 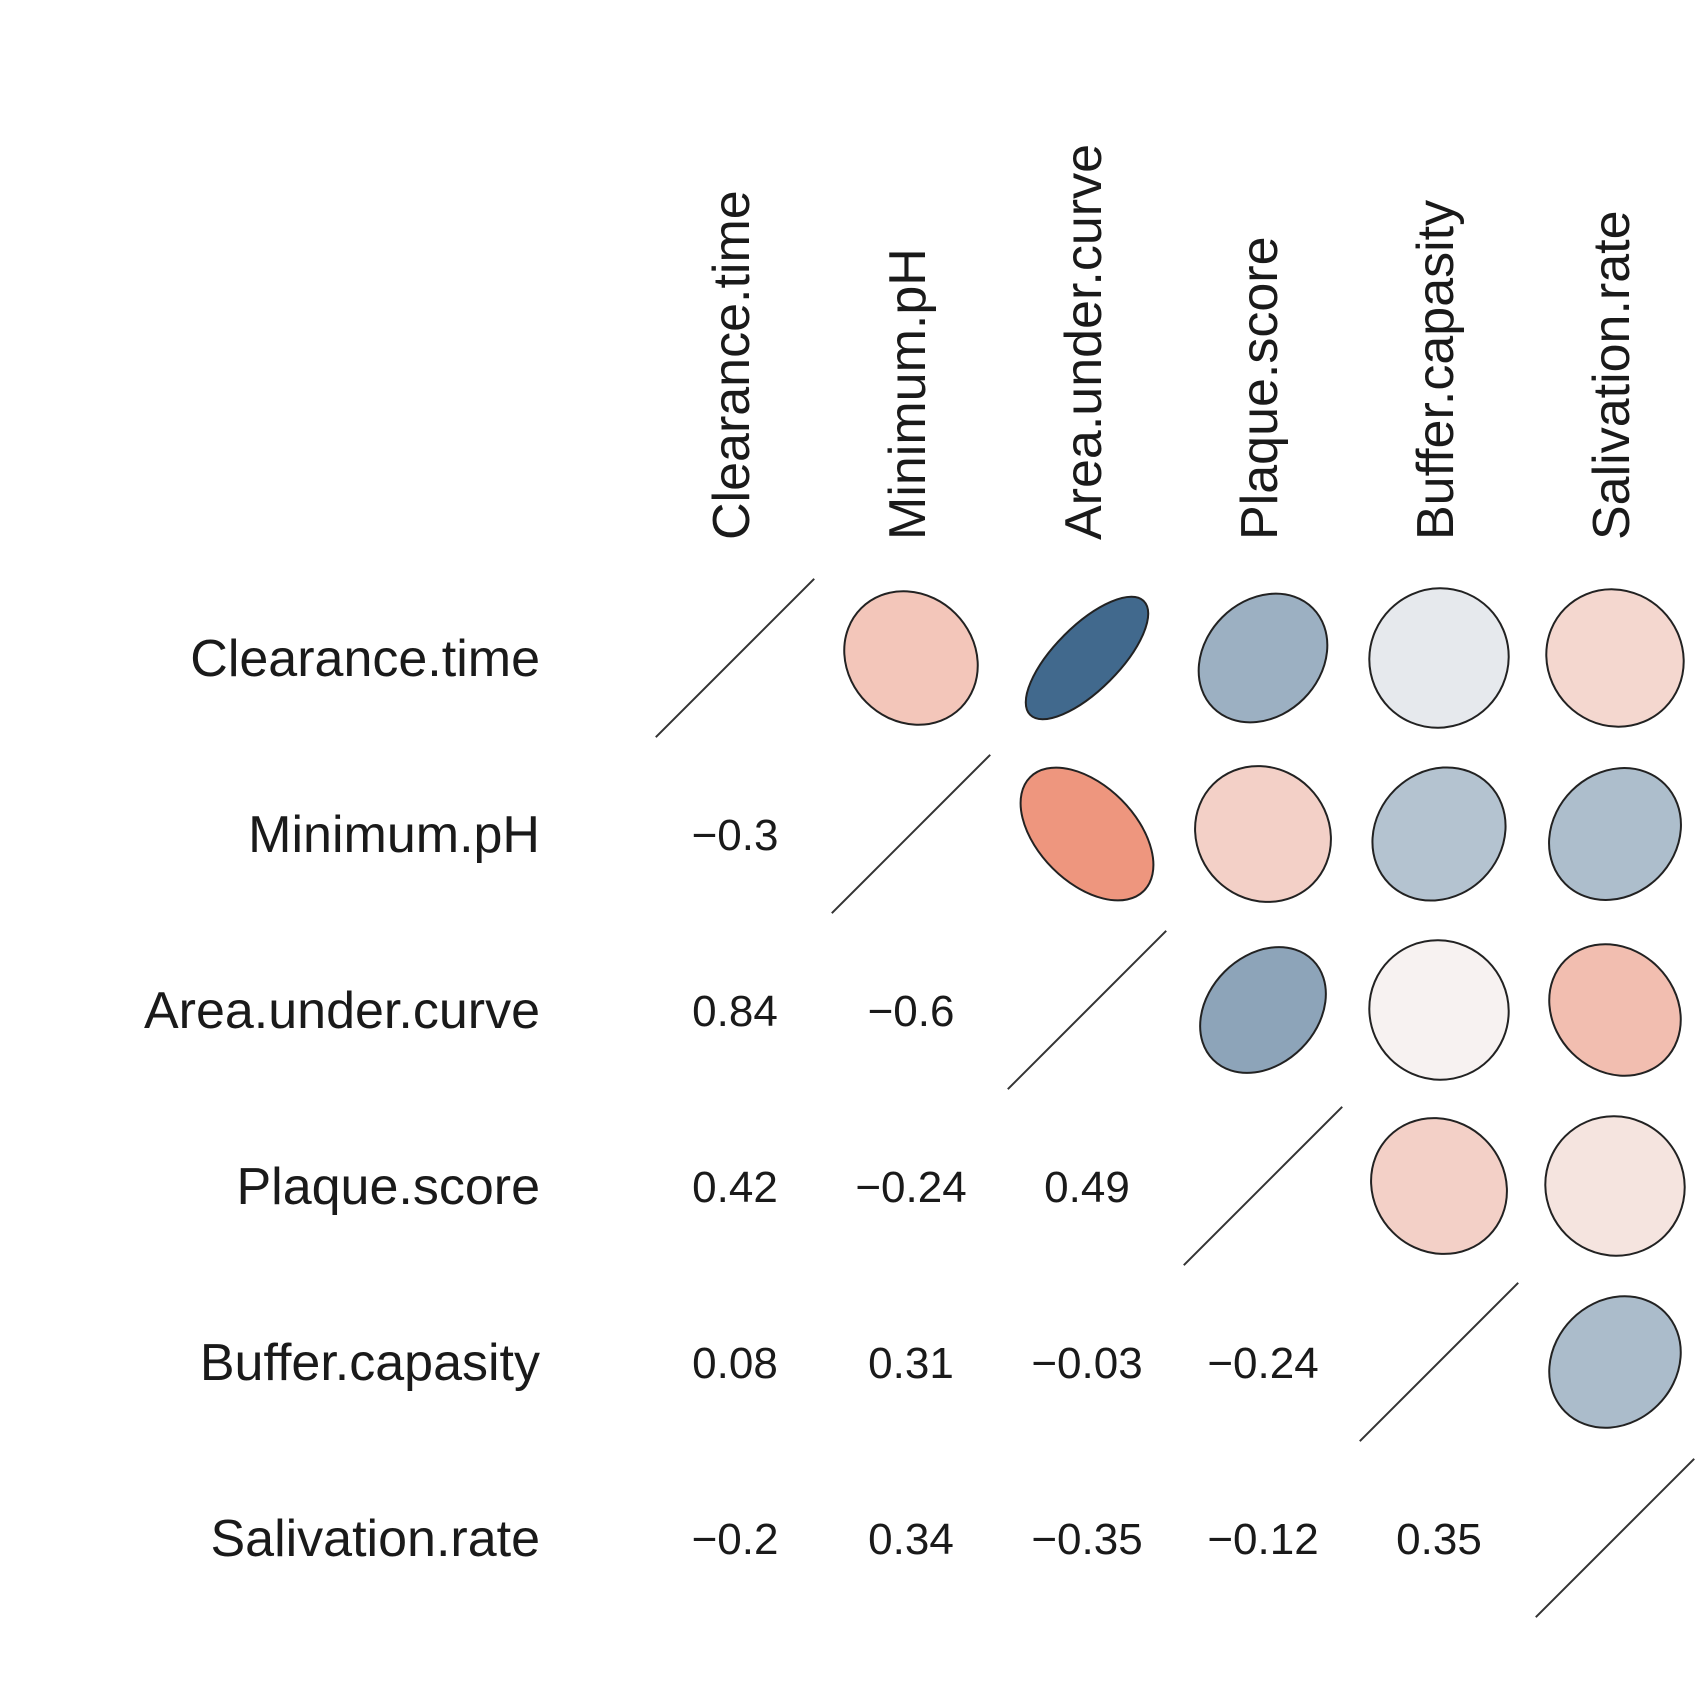 I want to click on corr-value-3-0: 0.42, so click(x=735, y=1187).